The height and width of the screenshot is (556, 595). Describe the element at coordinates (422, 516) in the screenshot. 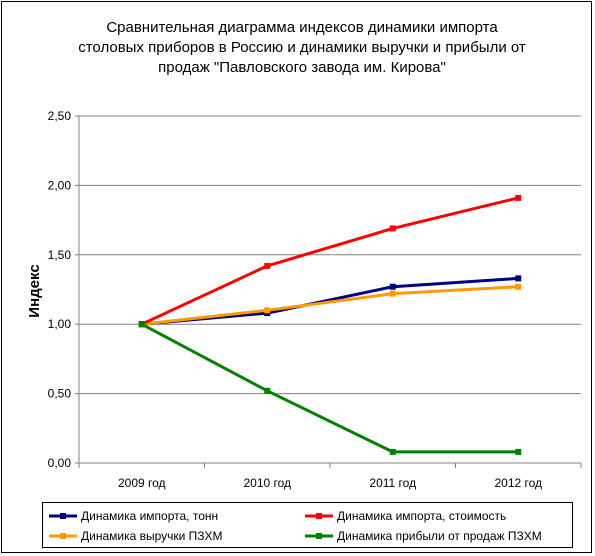

I see `legend-label-import-cost: Динамика импорта, стоимость` at that location.